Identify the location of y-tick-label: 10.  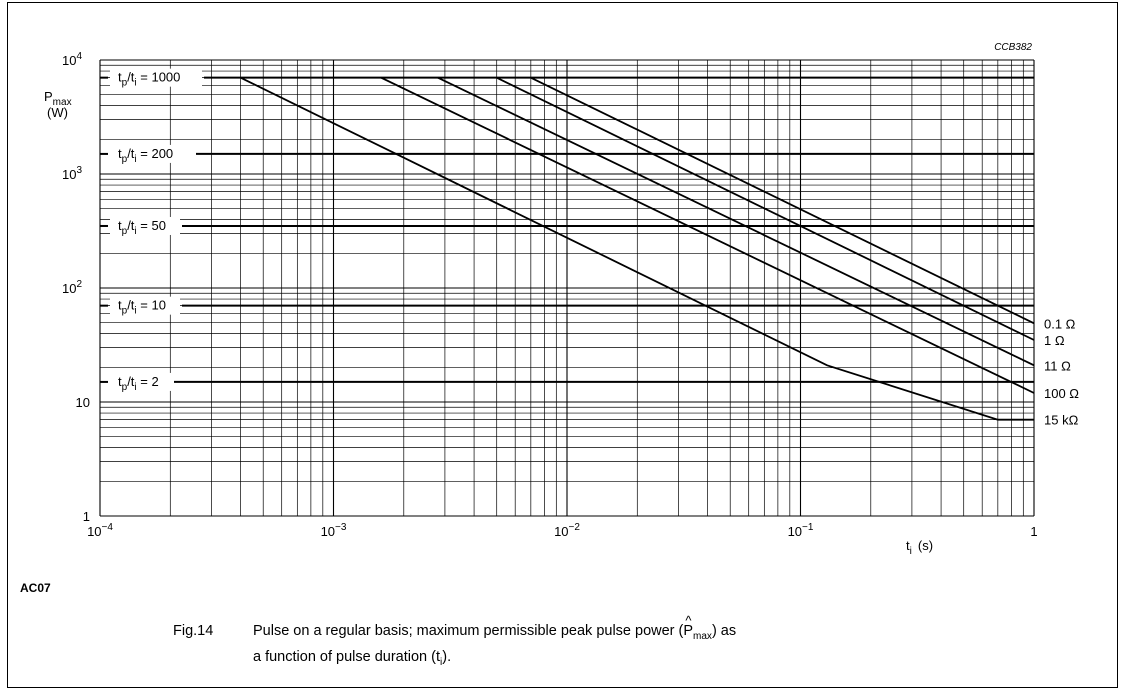
(83, 402).